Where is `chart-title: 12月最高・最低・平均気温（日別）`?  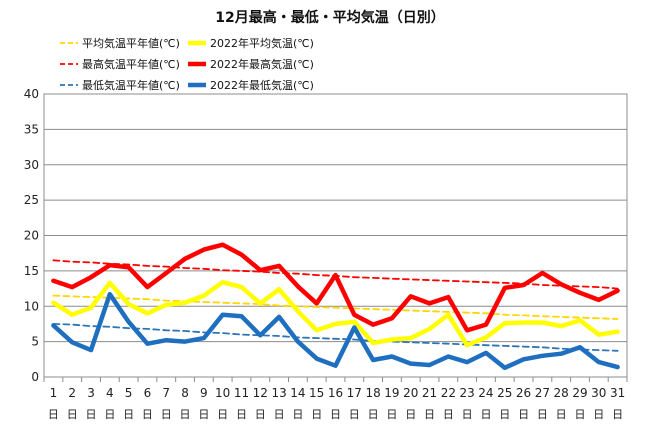
chart-title: 12月最高・最低・平均気温（日別） is located at coordinates (329, 17).